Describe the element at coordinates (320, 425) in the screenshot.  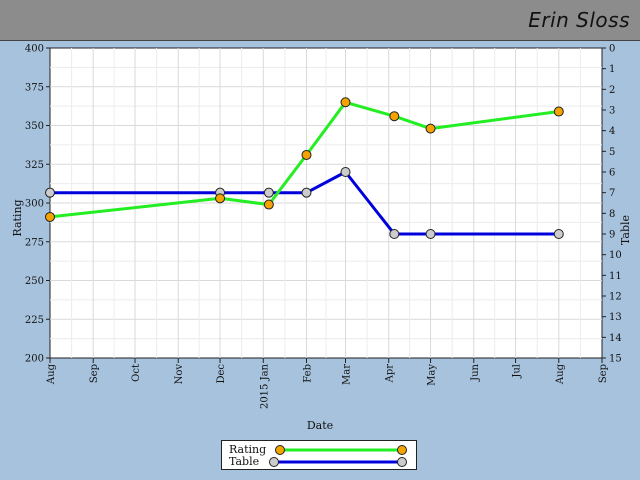
I see `x-axis-title: Date` at that location.